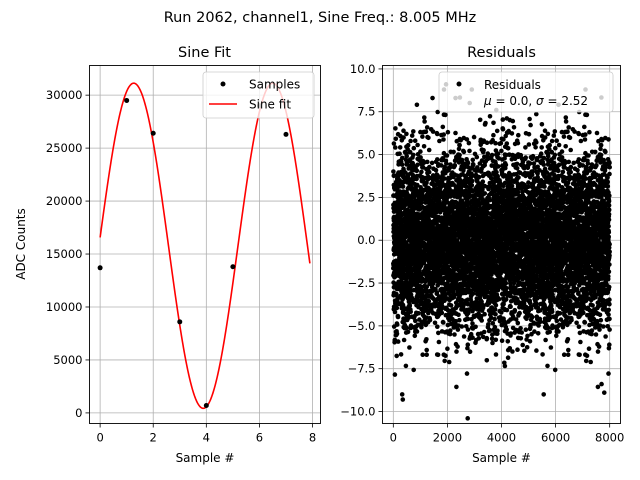 The image size is (640, 480). I want to click on x-tick-label: 0, so click(393, 438).